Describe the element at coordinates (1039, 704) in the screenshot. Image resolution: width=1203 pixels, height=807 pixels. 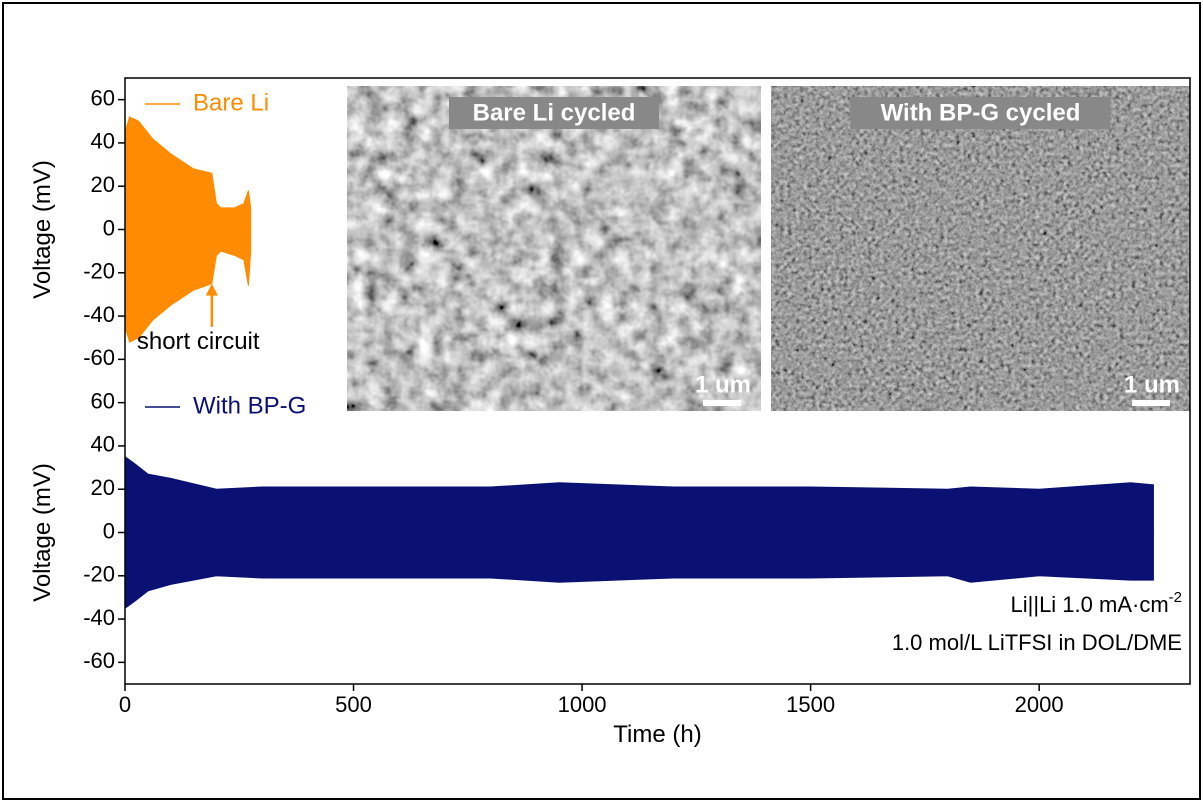
I see `x-tick-label: 2000` at that location.